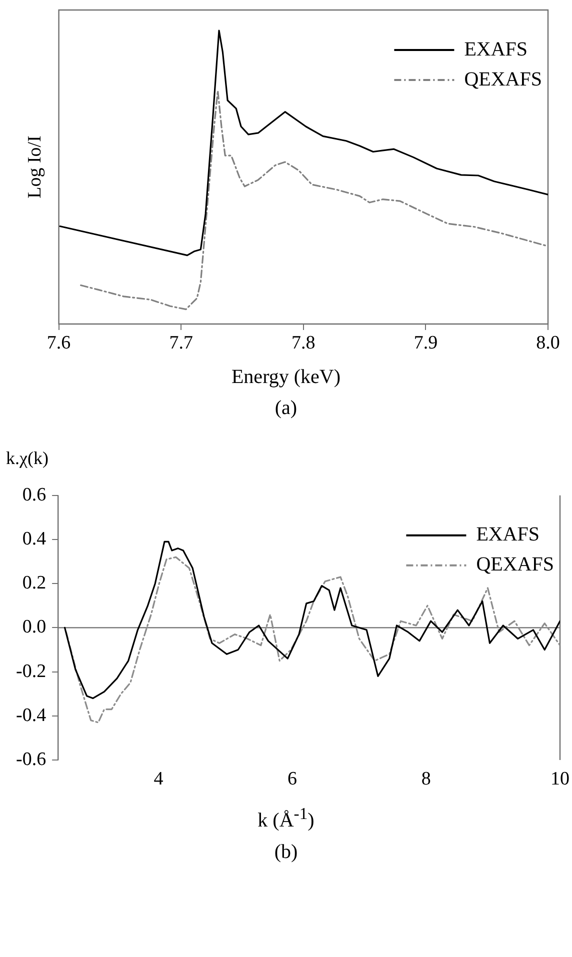  I want to click on x-tick-label: 7.8, so click(304, 343).